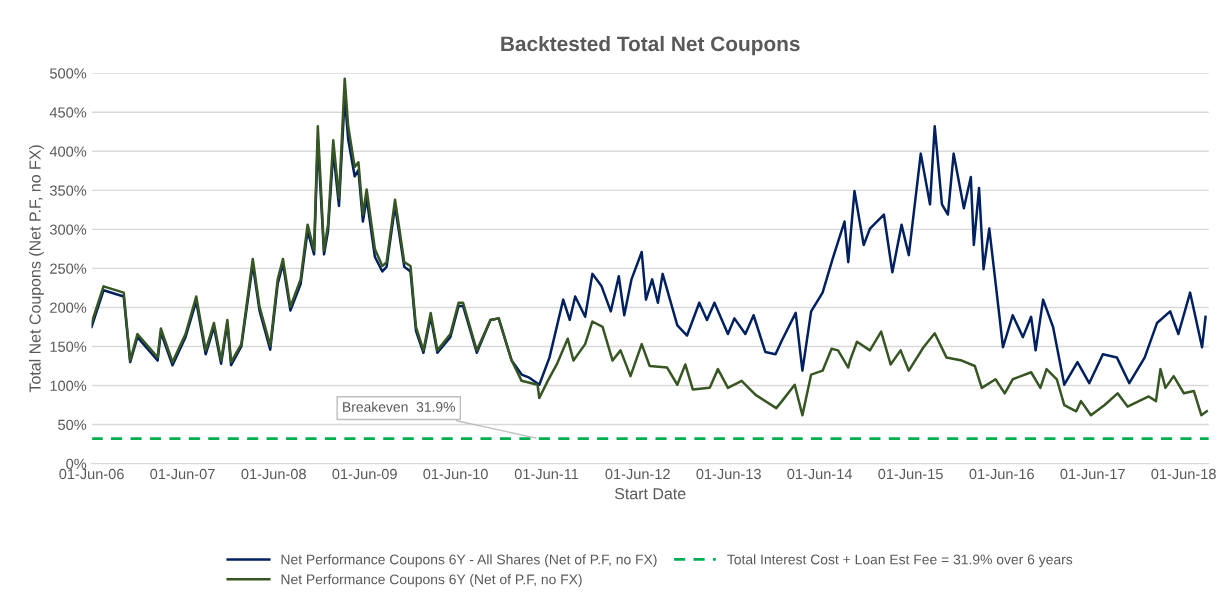  What do you see at coordinates (469, 561) in the screenshot?
I see `legend-label: Net Performance Coupons 6Y - All Shares (Net of P.F, no FX)` at bounding box center [469, 561].